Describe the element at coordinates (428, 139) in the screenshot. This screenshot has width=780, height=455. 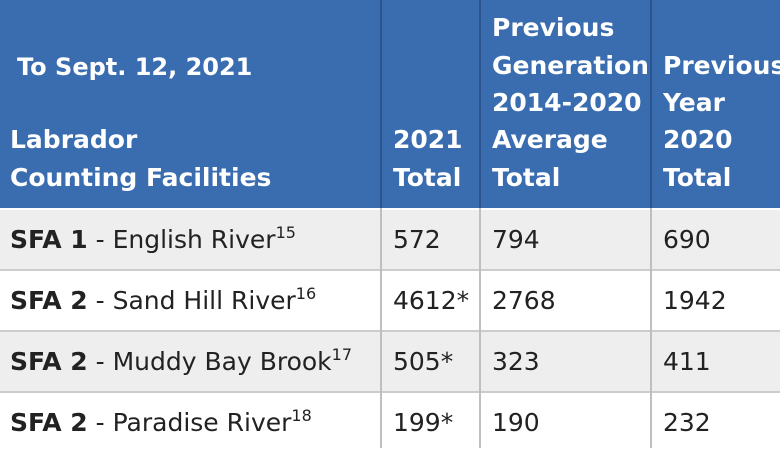
I see `header-2021-line-1: 2021` at that location.